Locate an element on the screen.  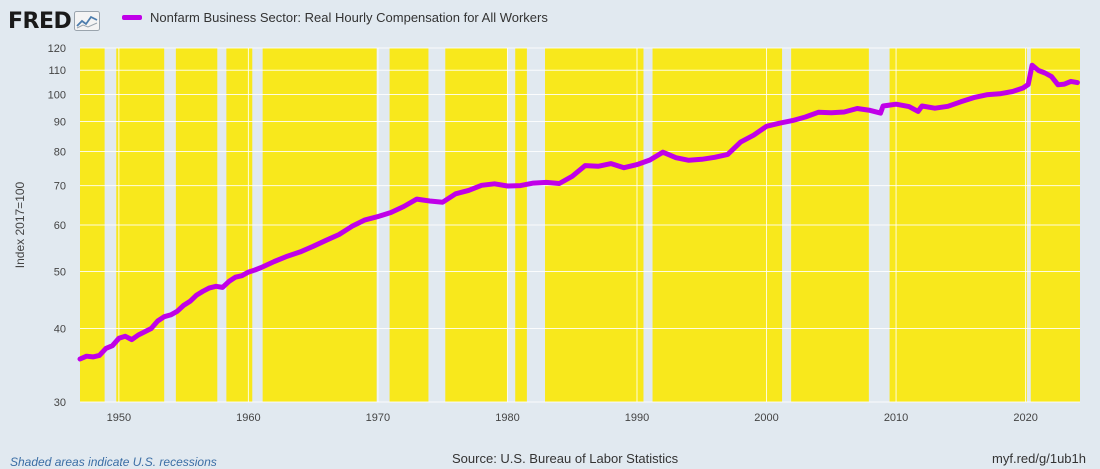
y-tick-label-30: 30 is located at coordinates (60, 403).